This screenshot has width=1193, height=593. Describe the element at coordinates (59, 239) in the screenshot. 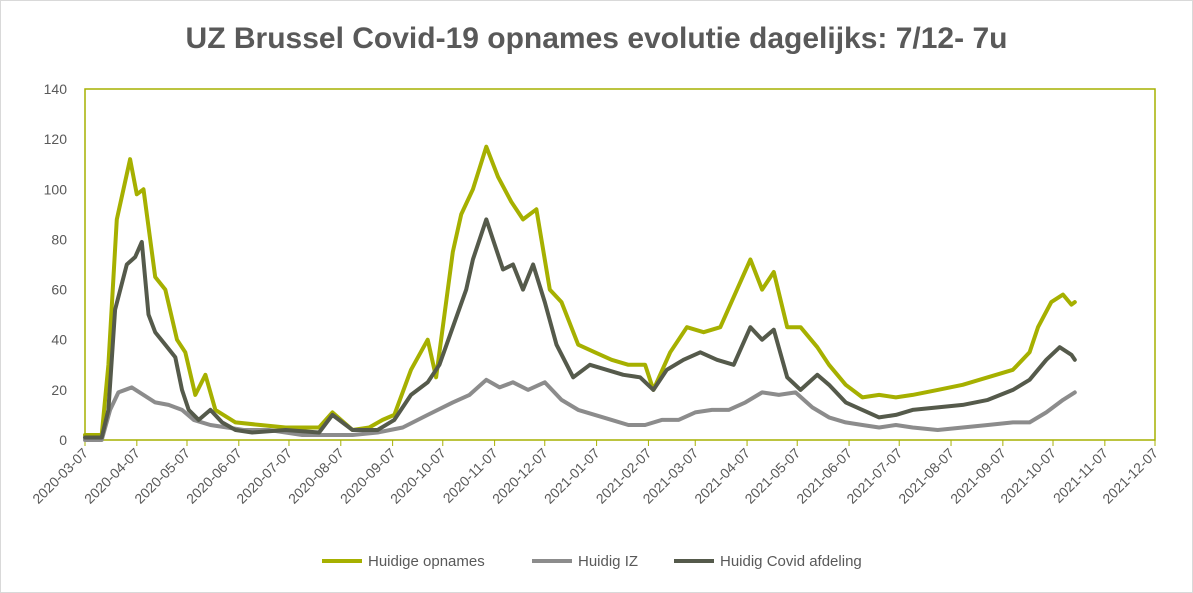

I see `y-tick-label: 80` at that location.